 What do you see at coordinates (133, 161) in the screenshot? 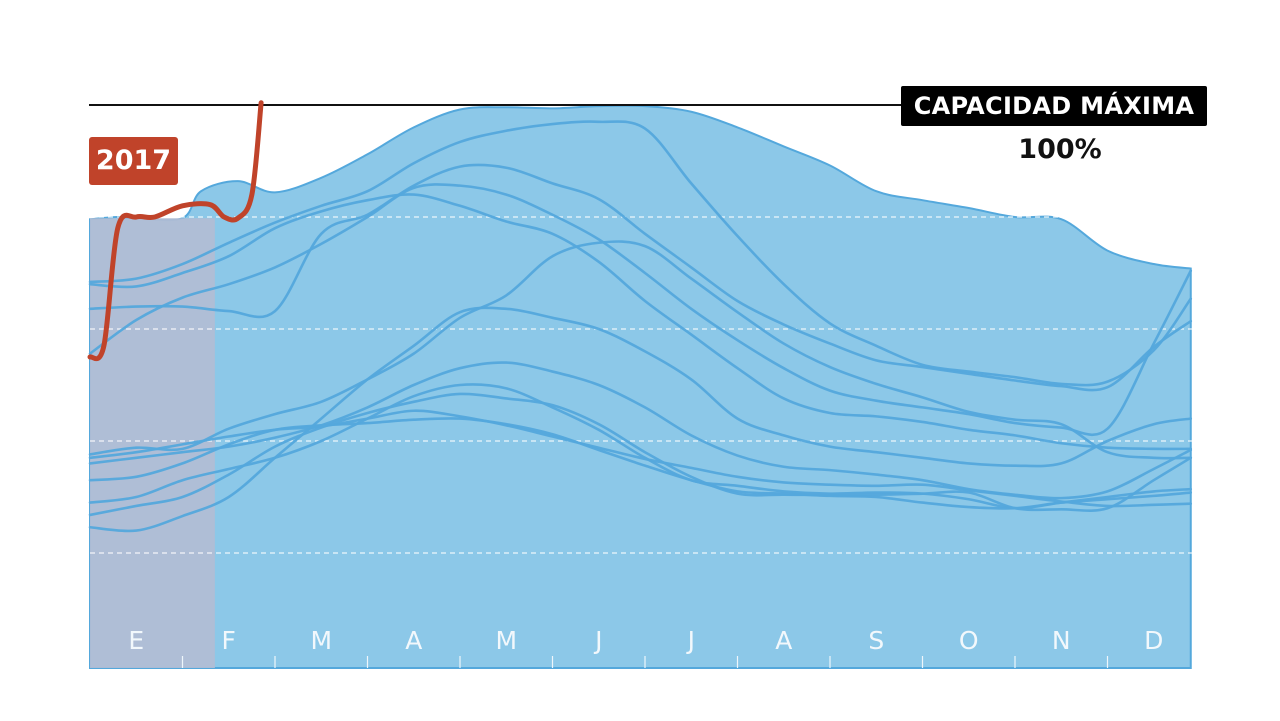
I see `year-2017-badge: 2017` at bounding box center [133, 161].